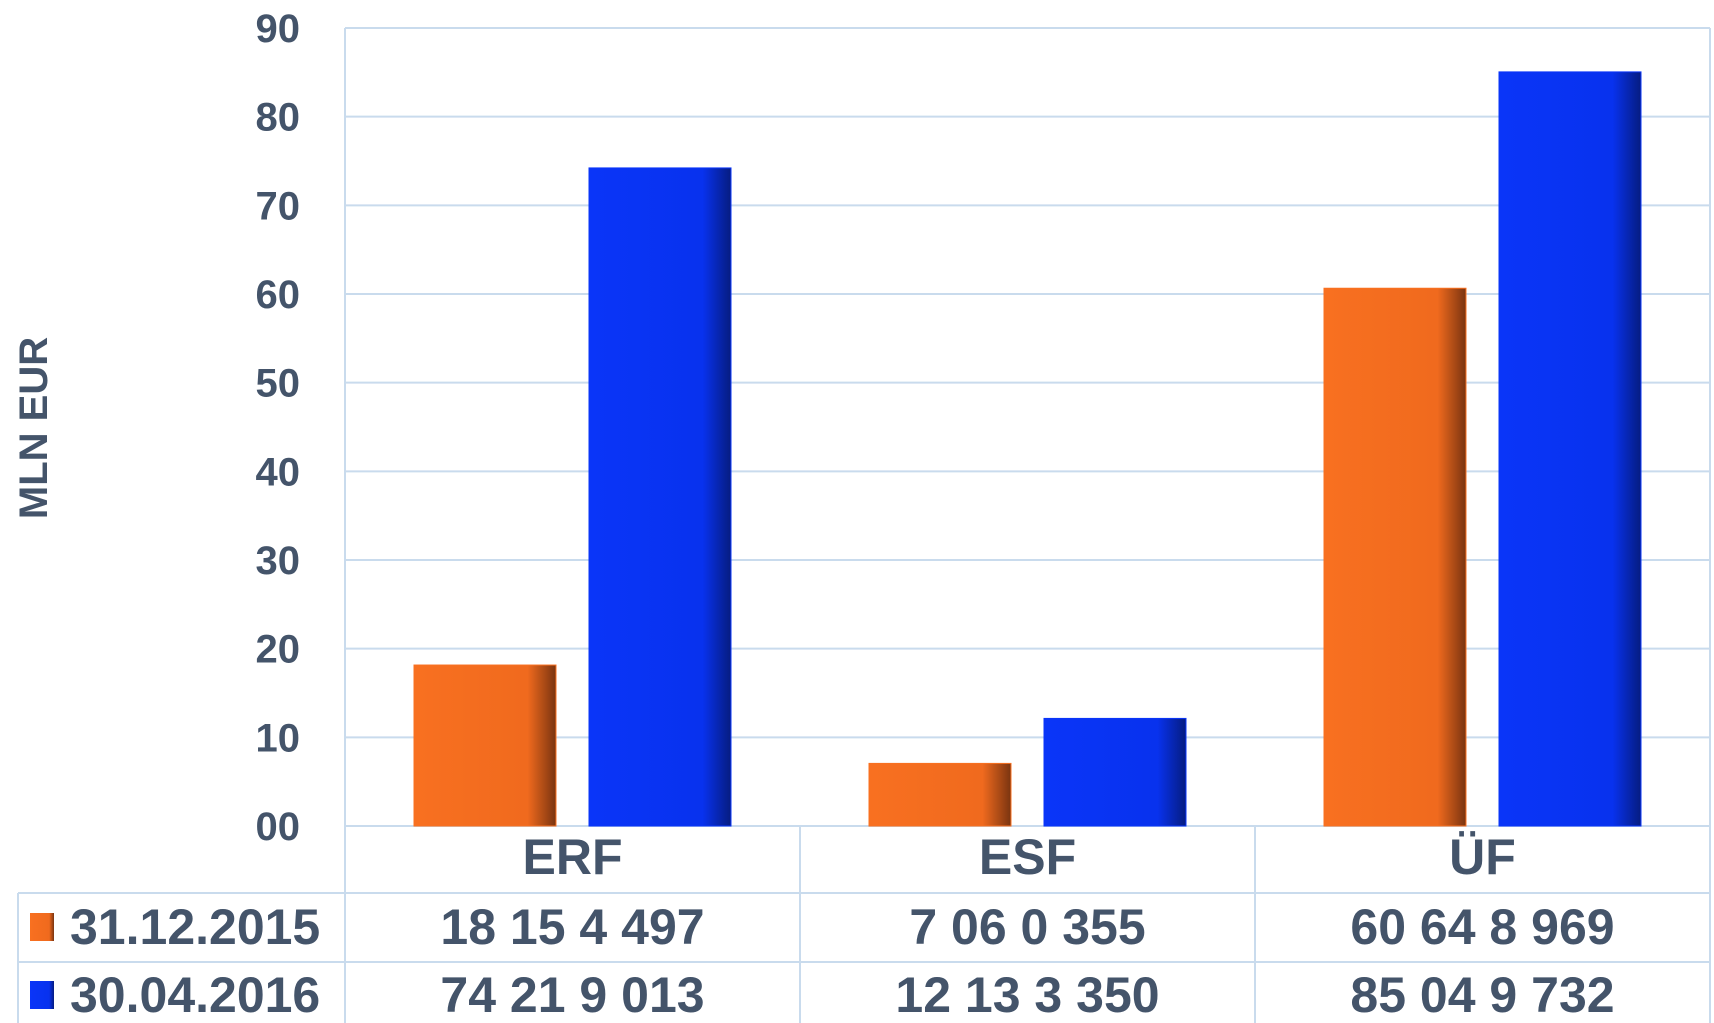 This screenshot has width=1714, height=1023. What do you see at coordinates (278, 650) in the screenshot?
I see `y-tick-label: 20` at bounding box center [278, 650].